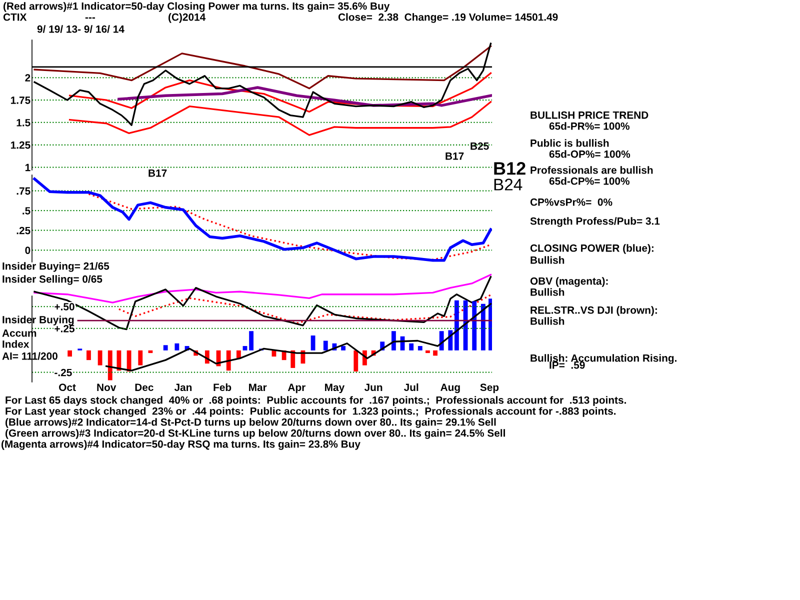 The image size is (800, 600). What do you see at coordinates (56, 267) in the screenshot?
I see `text: Insider Buying= 21/65` at bounding box center [56, 267].